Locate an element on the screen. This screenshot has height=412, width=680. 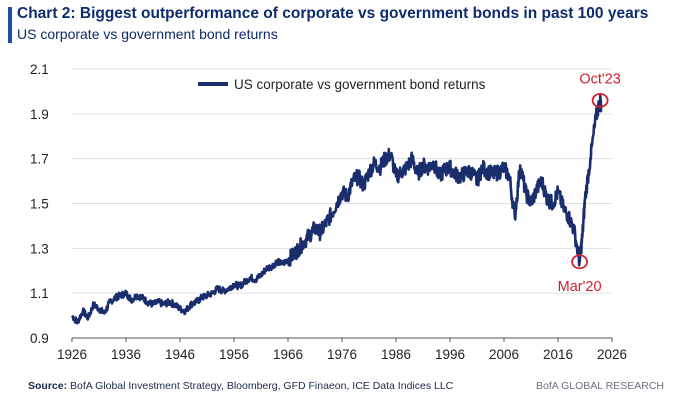
annotation-label: Mar'20 is located at coordinates (580, 287).